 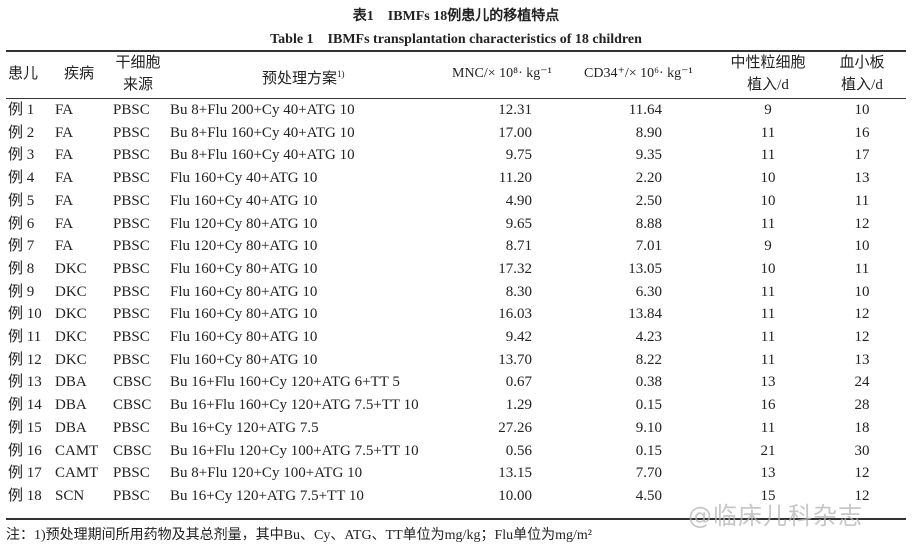 What do you see at coordinates (862, 405) in the screenshot?
I see `cell-platelet-engraftment: 28` at bounding box center [862, 405].